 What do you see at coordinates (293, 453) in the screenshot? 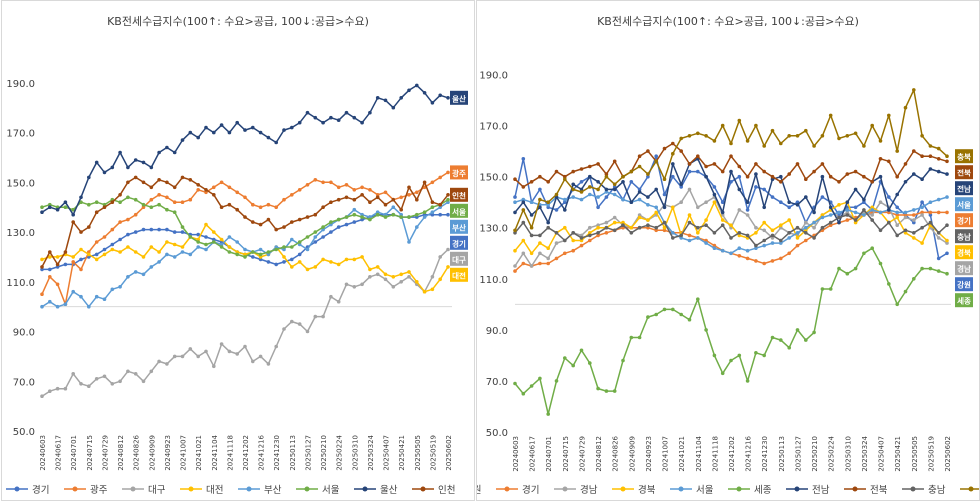
I see `x-tick-label: 20250113` at bounding box center [293, 453].